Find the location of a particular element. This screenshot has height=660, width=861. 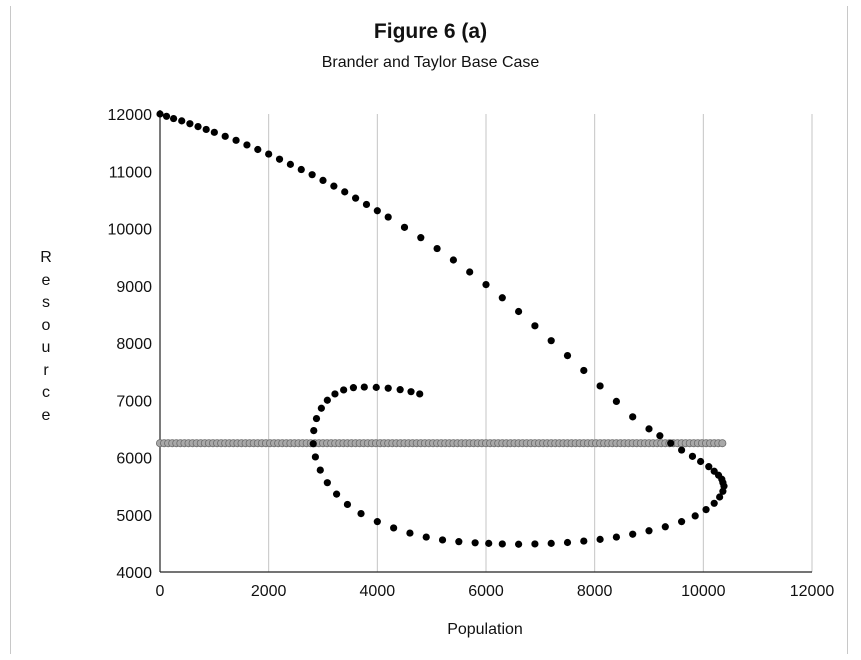

y-axis-label-letter: o is located at coordinates (46, 325).